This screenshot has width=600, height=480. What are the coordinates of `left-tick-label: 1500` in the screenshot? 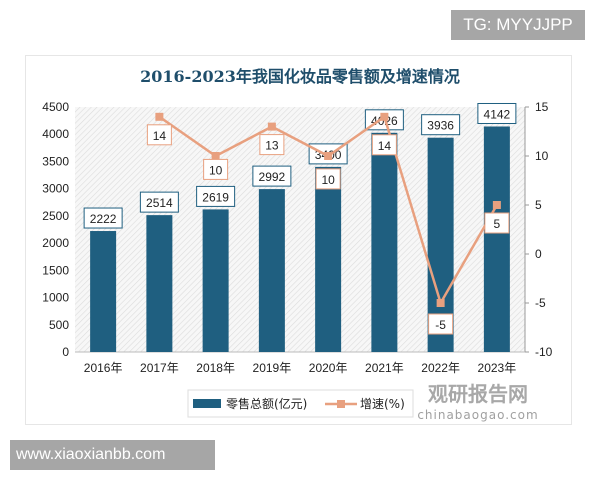 It's located at (55, 270).